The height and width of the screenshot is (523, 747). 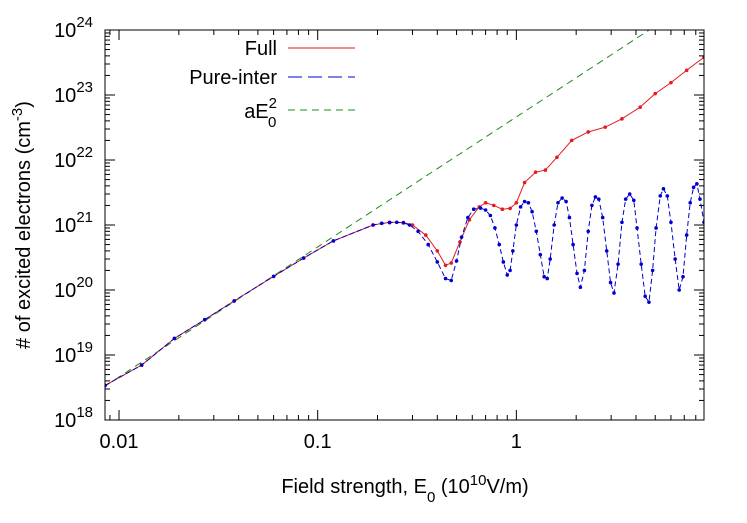 I want to click on y-axis-label: # of excited electrons (cm-3), so click(x=22, y=225).